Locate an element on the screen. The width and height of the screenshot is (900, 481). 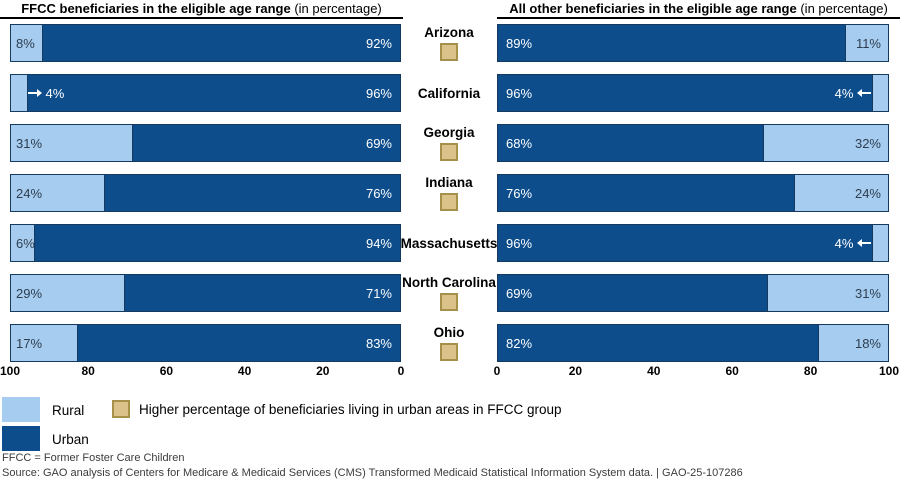
other-beneficiaries-bar: 89% 11% is located at coordinates (693, 43).